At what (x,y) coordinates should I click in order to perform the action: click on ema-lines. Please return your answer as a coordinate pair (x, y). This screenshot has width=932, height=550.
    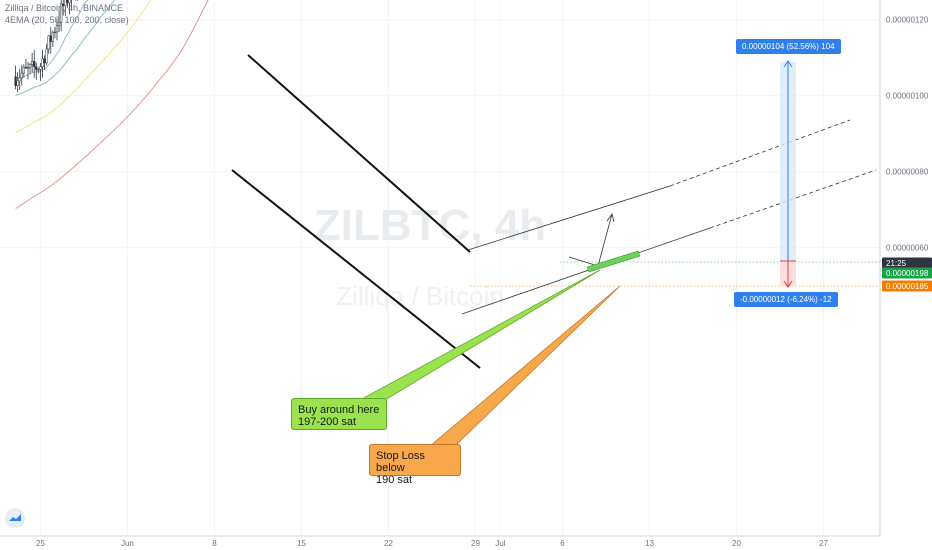
    Looking at the image, I should click on (112, 104).